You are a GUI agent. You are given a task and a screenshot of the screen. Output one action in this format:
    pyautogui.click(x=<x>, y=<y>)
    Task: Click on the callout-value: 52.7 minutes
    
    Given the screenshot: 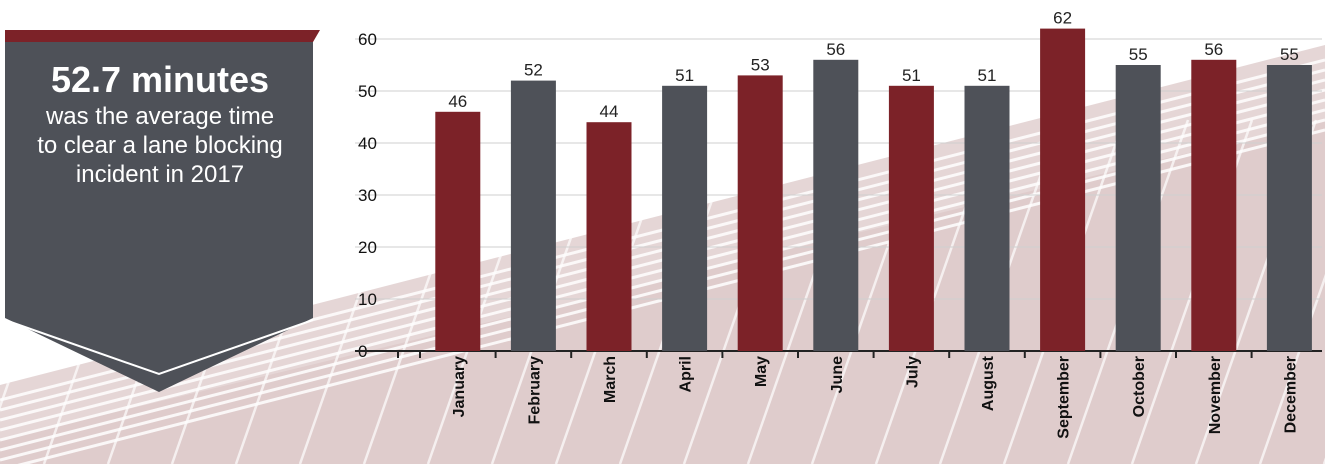 What is the action you would take?
    pyautogui.click(x=160, y=79)
    